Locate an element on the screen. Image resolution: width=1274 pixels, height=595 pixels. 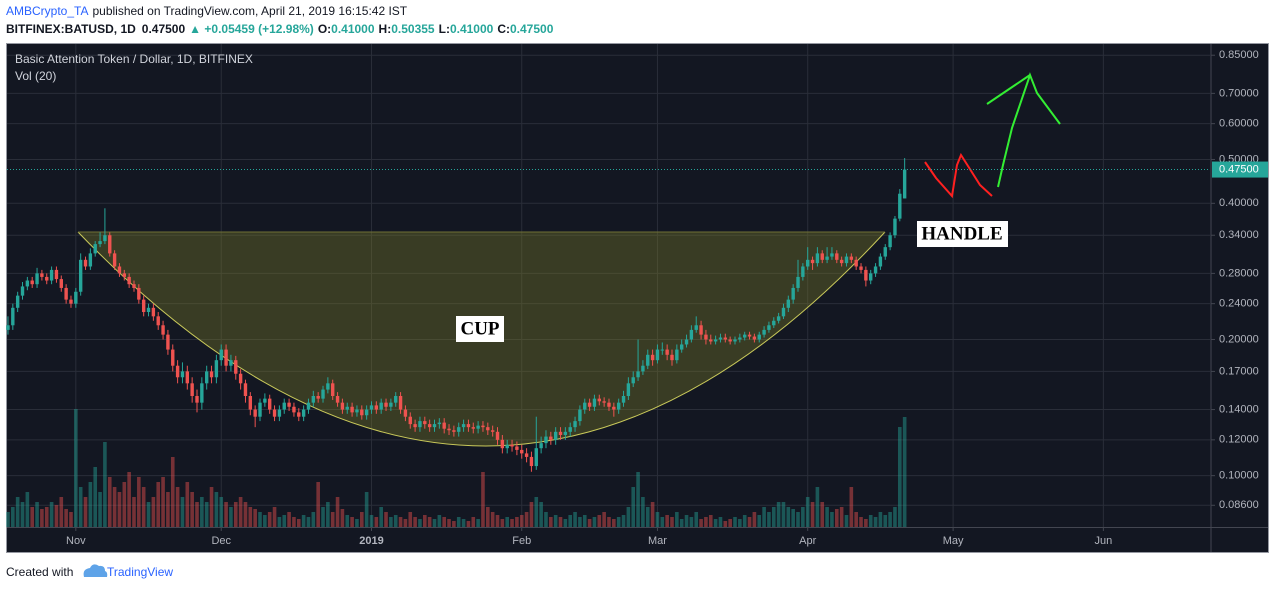
footer-brand: TradingView is located at coordinates (140, 572).